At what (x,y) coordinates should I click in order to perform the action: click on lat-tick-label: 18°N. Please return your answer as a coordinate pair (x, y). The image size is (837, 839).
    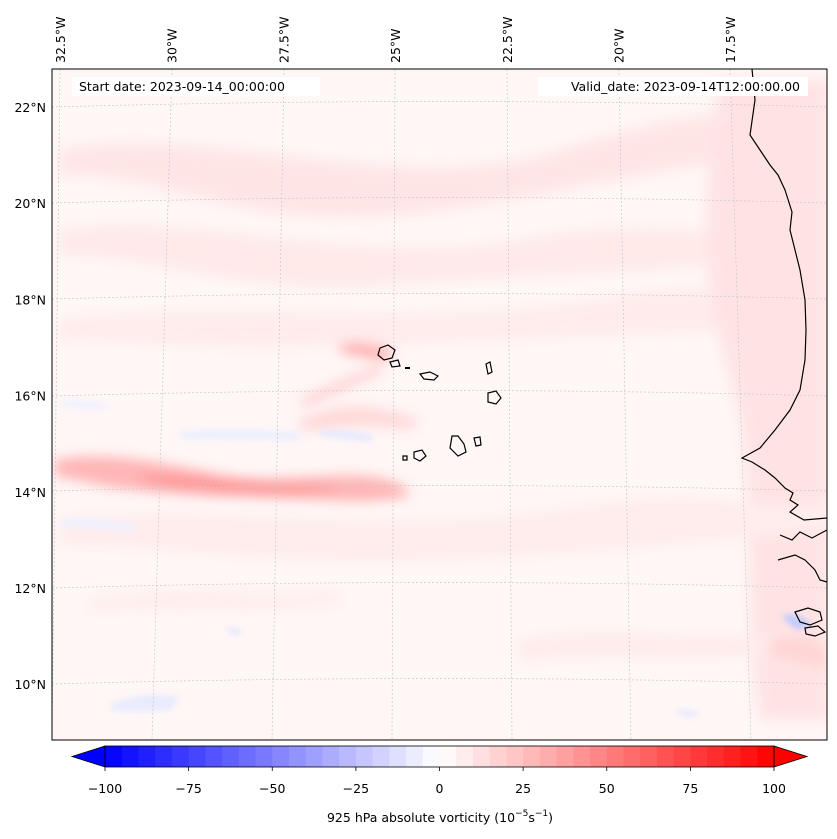
    Looking at the image, I should click on (30, 299).